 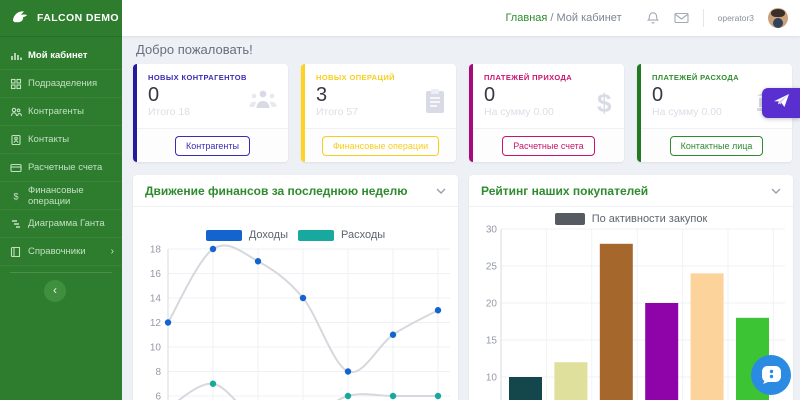 I want to click on clipboard-icon, so click(x=435, y=103).